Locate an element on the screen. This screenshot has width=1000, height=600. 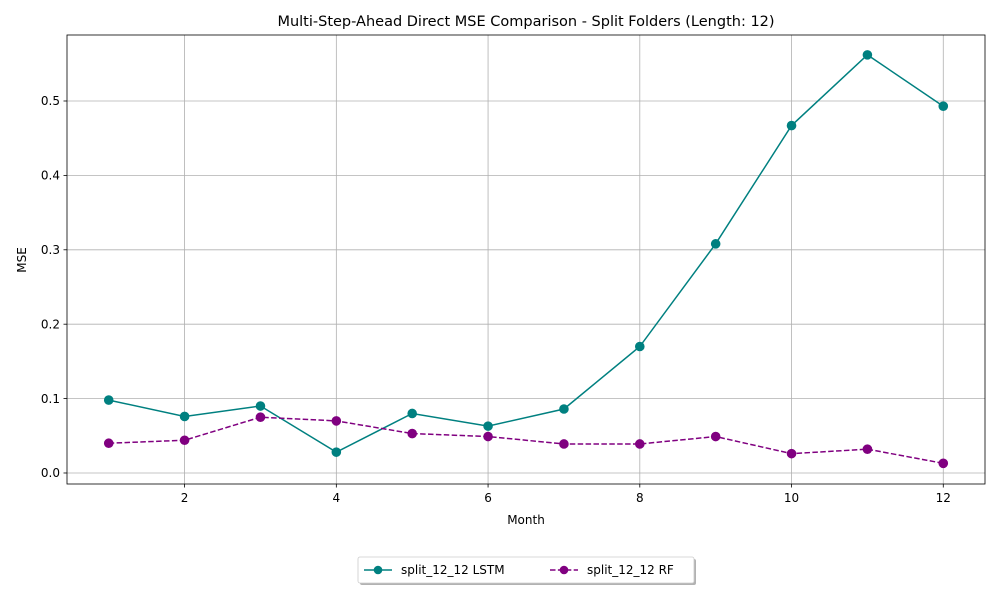
legend: split_12_12 LSTM split_12_12 RF is located at coordinates (526, 570).